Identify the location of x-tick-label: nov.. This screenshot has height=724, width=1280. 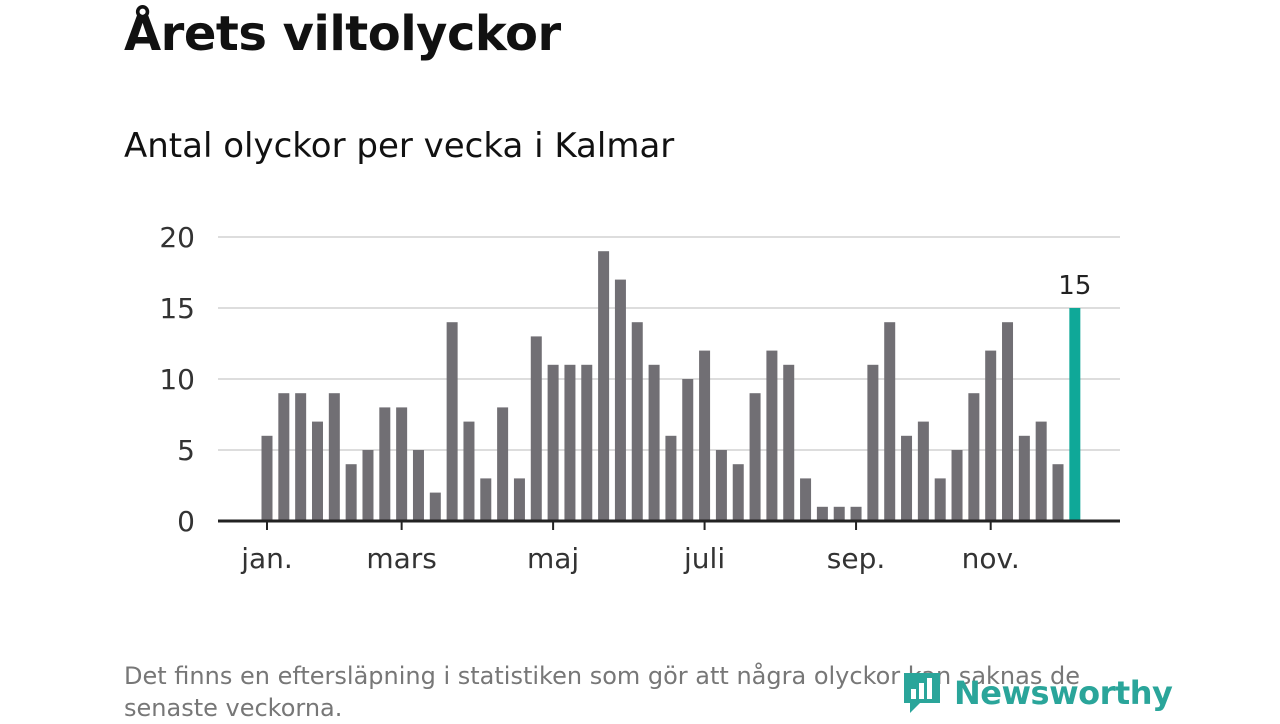
(991, 558).